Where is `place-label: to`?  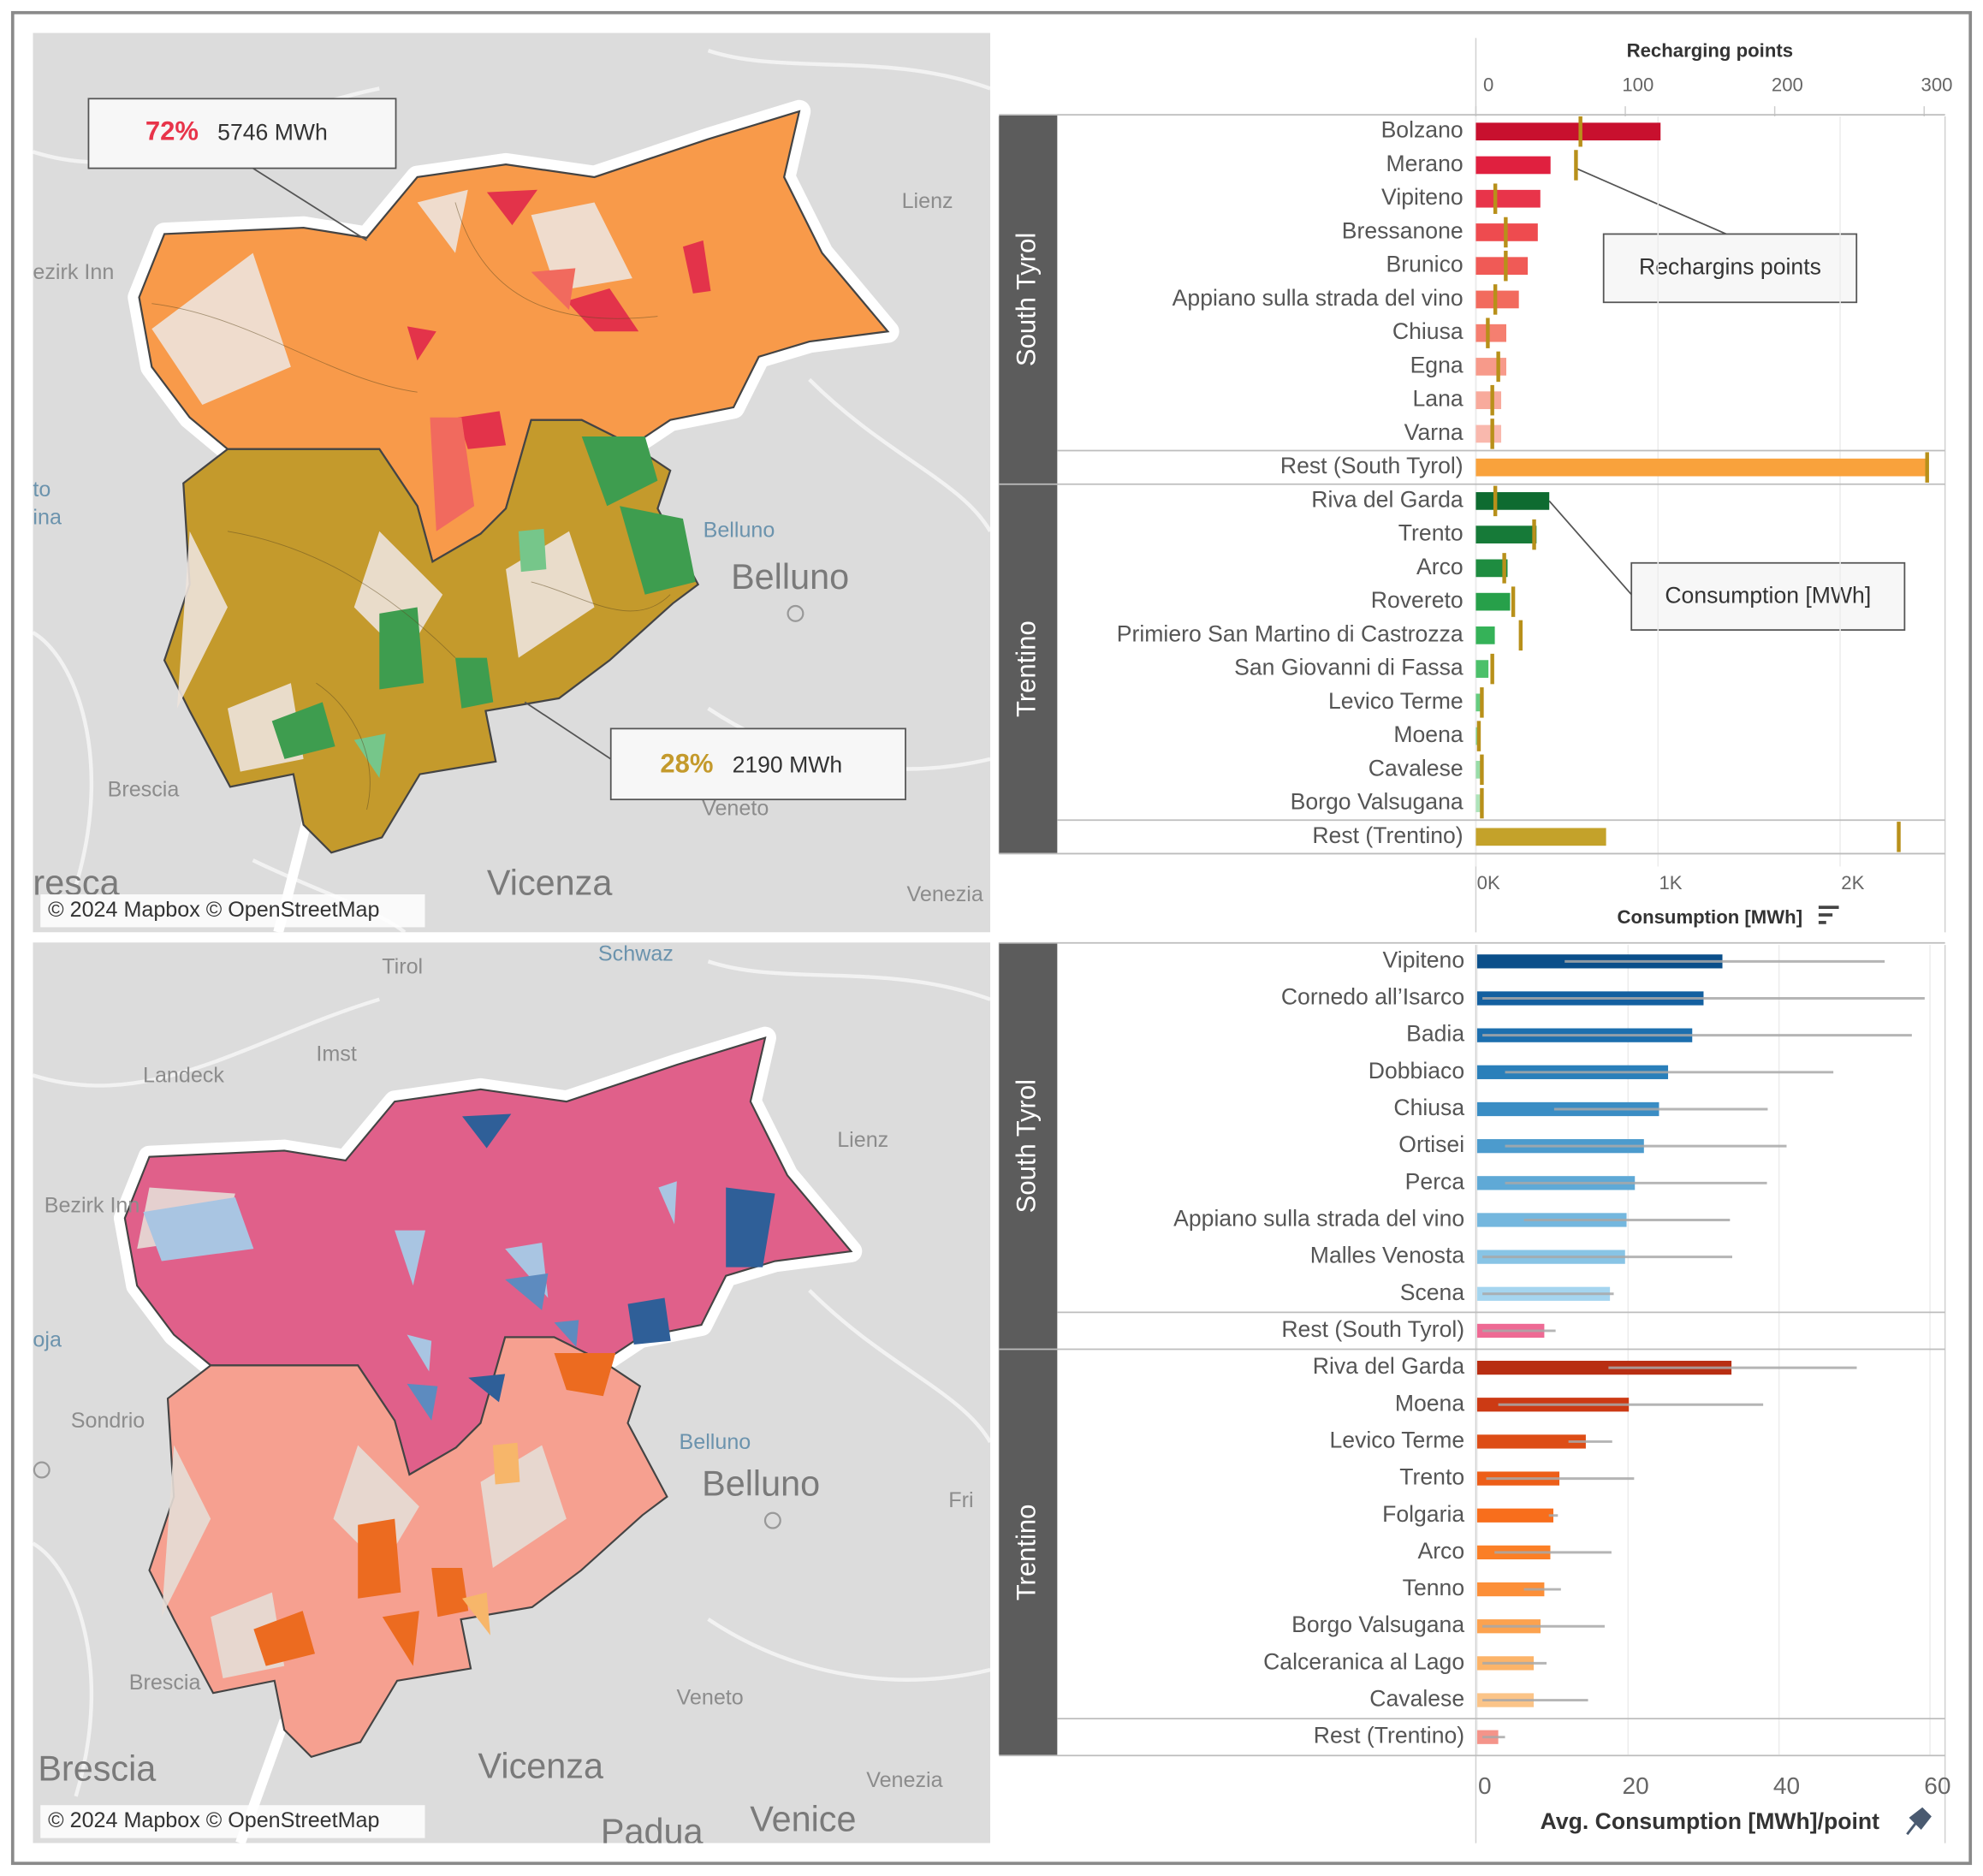
place-label: to is located at coordinates (41, 490).